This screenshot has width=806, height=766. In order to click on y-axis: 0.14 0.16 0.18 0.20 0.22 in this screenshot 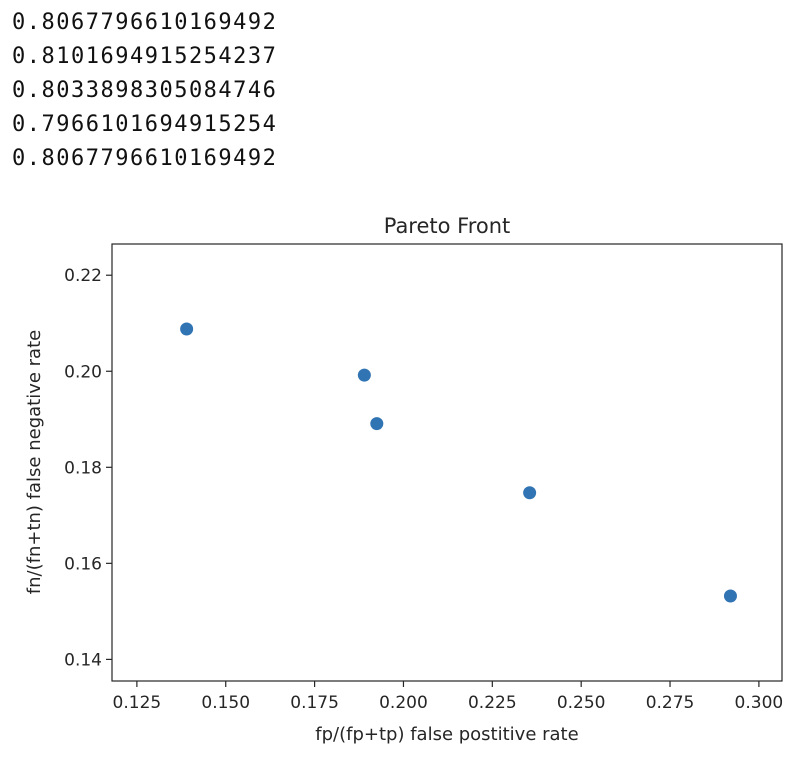, I will do `click(88, 468)`.